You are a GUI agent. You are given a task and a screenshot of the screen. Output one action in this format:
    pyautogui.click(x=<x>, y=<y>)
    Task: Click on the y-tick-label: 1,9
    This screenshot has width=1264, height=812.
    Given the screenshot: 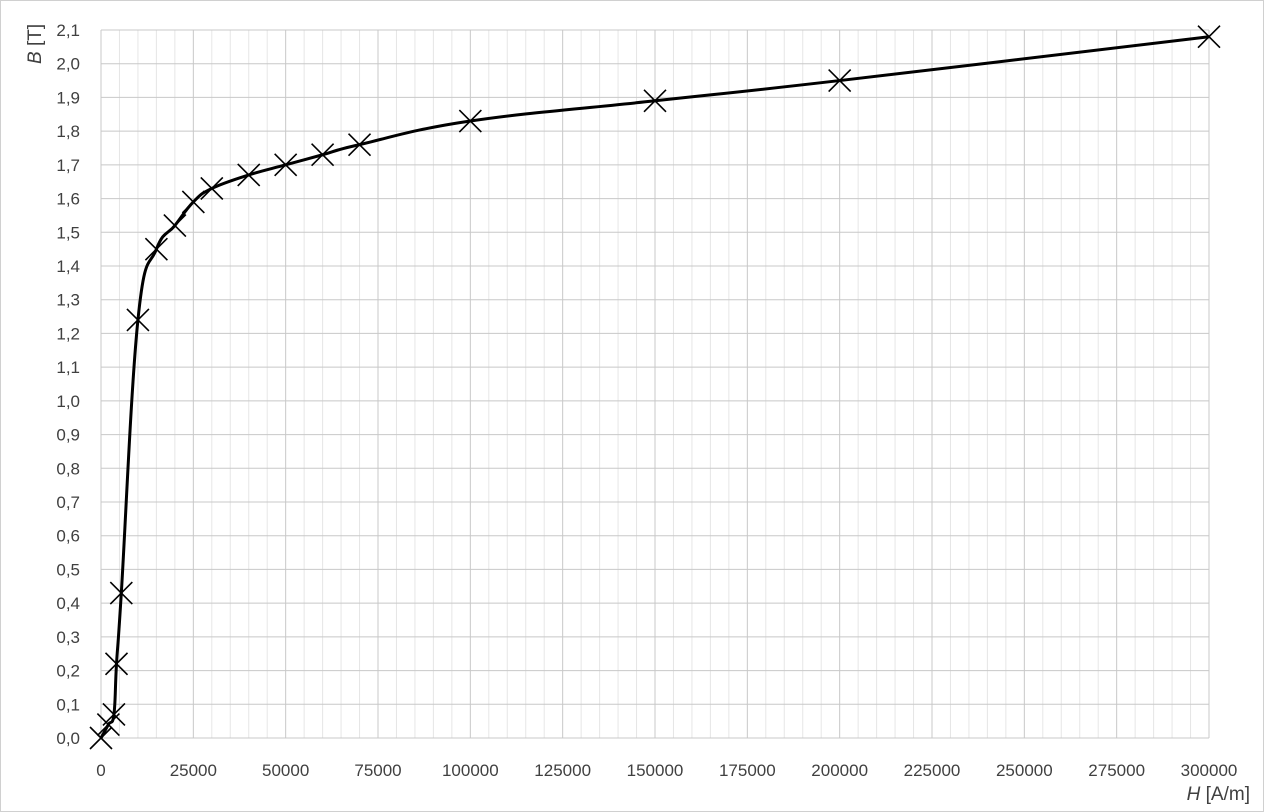 What is the action you would take?
    pyautogui.click(x=68, y=97)
    